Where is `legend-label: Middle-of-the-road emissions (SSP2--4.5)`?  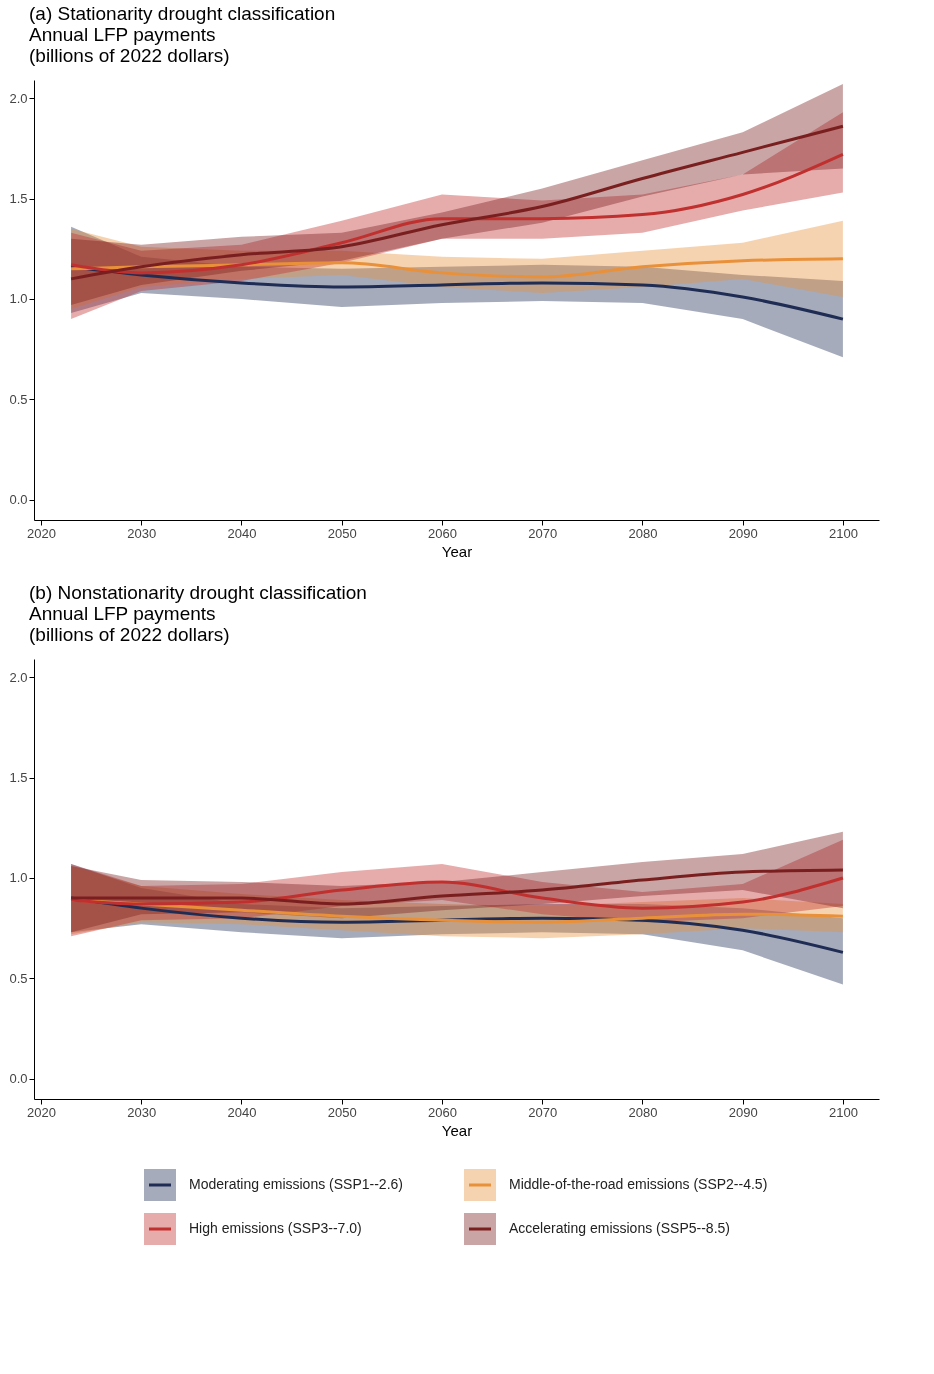
legend-label: Middle-of-the-road emissions (SSP2--4.5) is located at coordinates (638, 1184).